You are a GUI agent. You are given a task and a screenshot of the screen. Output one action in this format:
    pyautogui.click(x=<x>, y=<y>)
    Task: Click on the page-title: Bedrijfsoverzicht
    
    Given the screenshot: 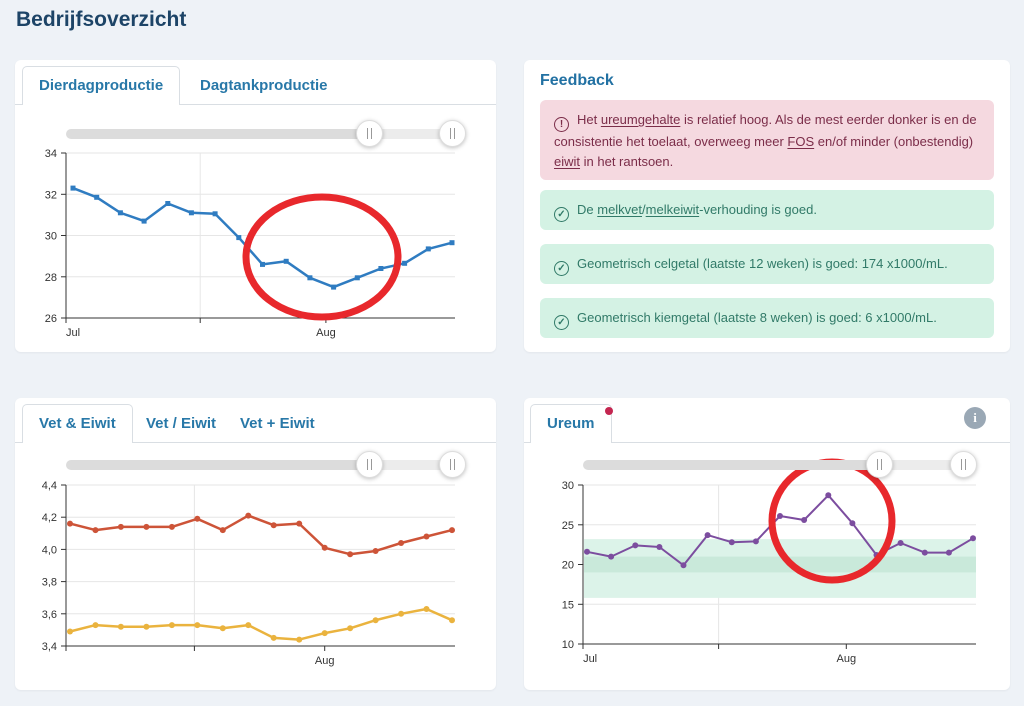 What is the action you would take?
    pyautogui.click(x=101, y=19)
    